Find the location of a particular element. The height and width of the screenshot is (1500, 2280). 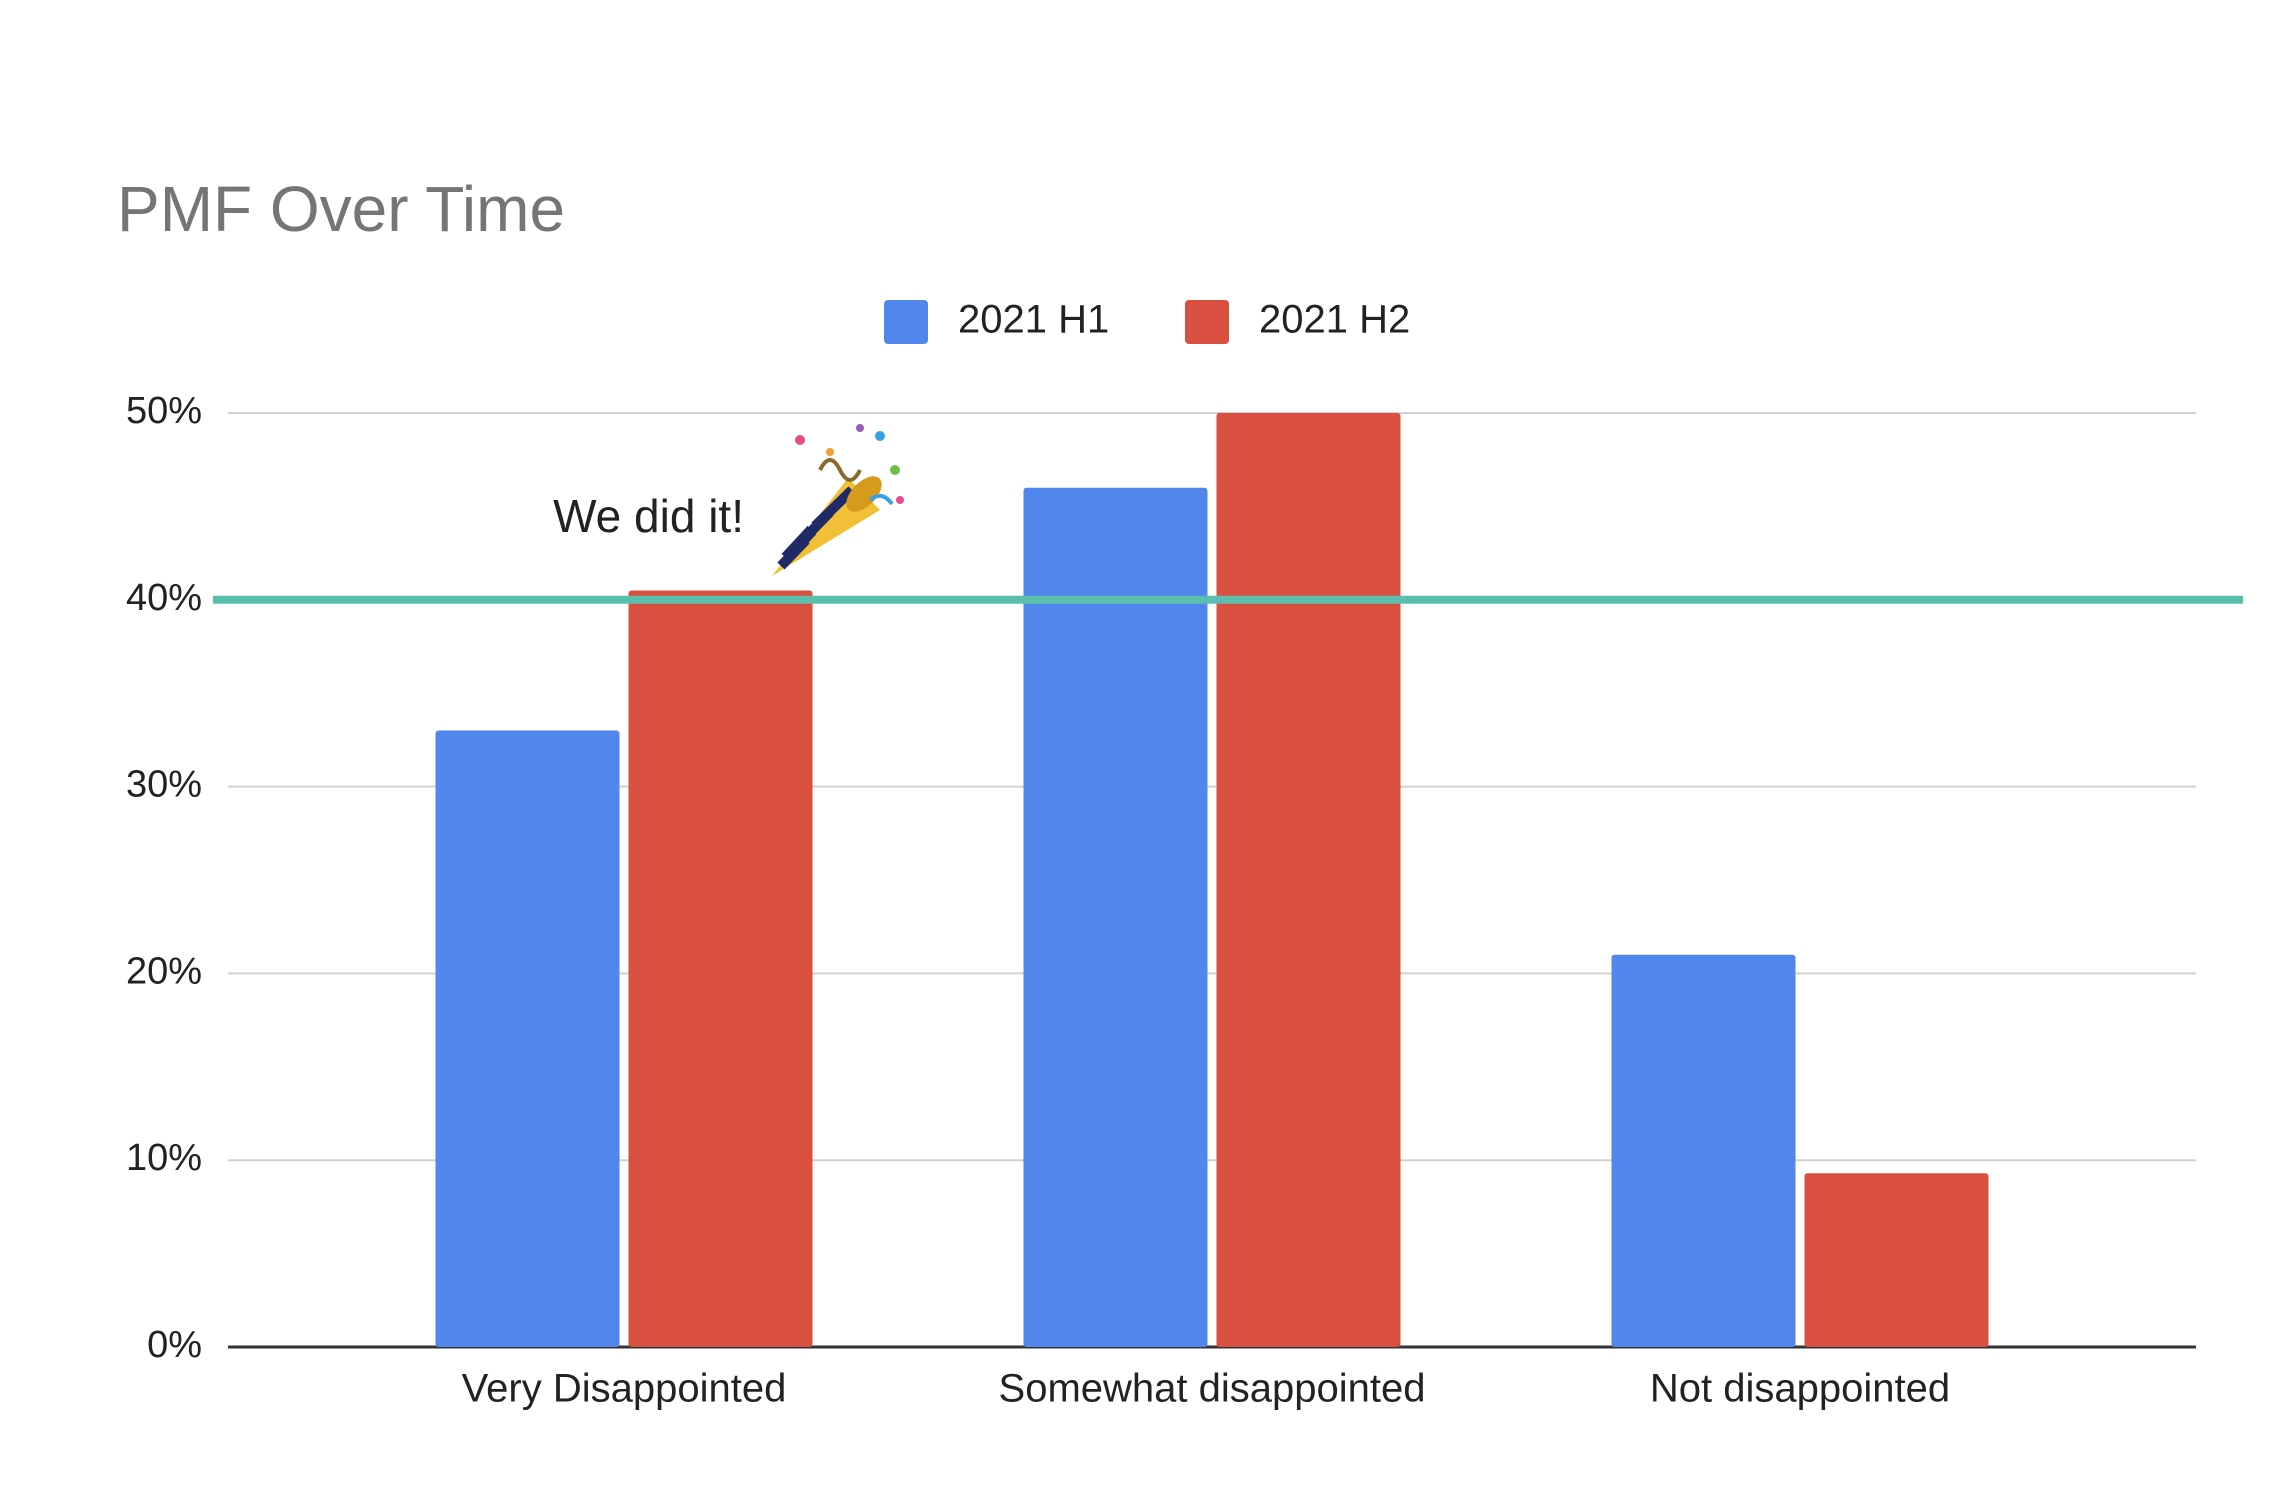

legend-label: 2021 H1 is located at coordinates (1033, 320).